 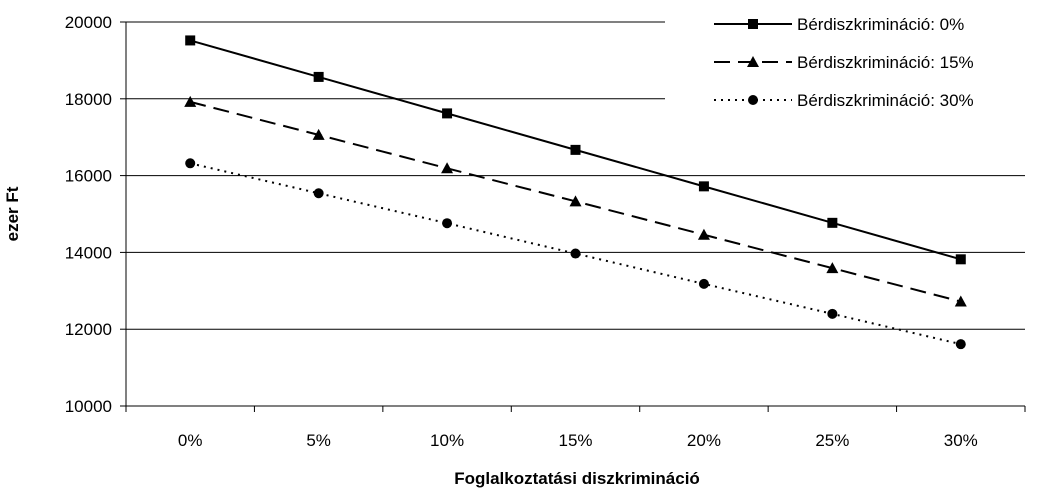 I want to click on x-tick-label-4: 20%, so click(x=704, y=440).